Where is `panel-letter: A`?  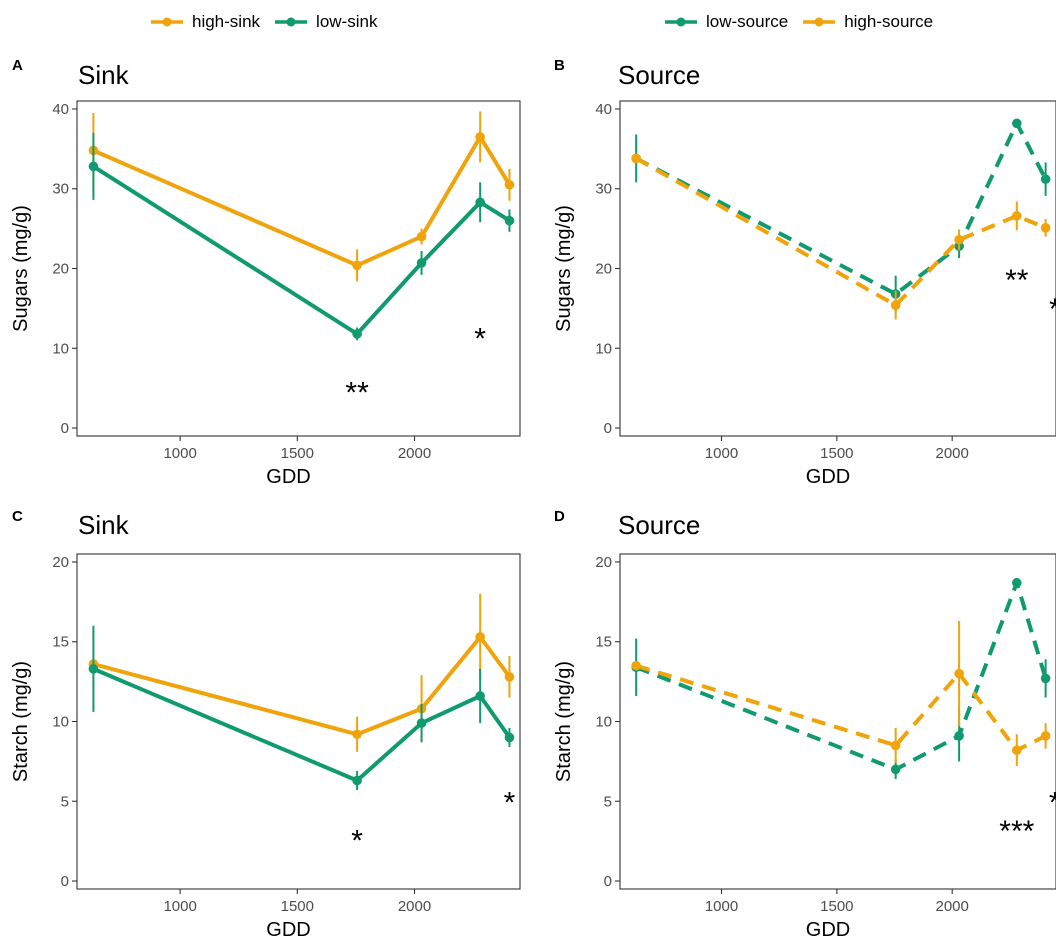 panel-letter: A is located at coordinates (17, 65).